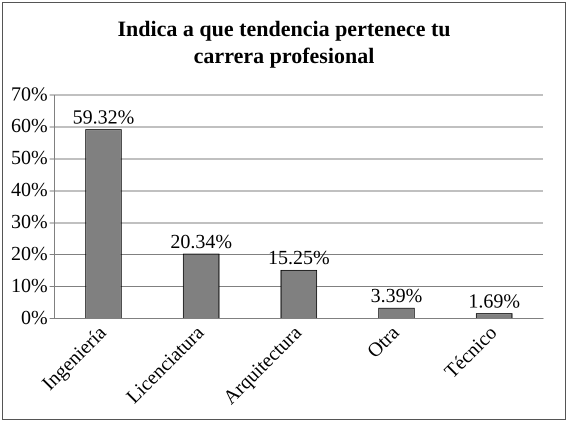 Image resolution: width=570 pixels, height=424 pixels. What do you see at coordinates (201, 241) in the screenshot?
I see `data-label: 20.34%` at bounding box center [201, 241].